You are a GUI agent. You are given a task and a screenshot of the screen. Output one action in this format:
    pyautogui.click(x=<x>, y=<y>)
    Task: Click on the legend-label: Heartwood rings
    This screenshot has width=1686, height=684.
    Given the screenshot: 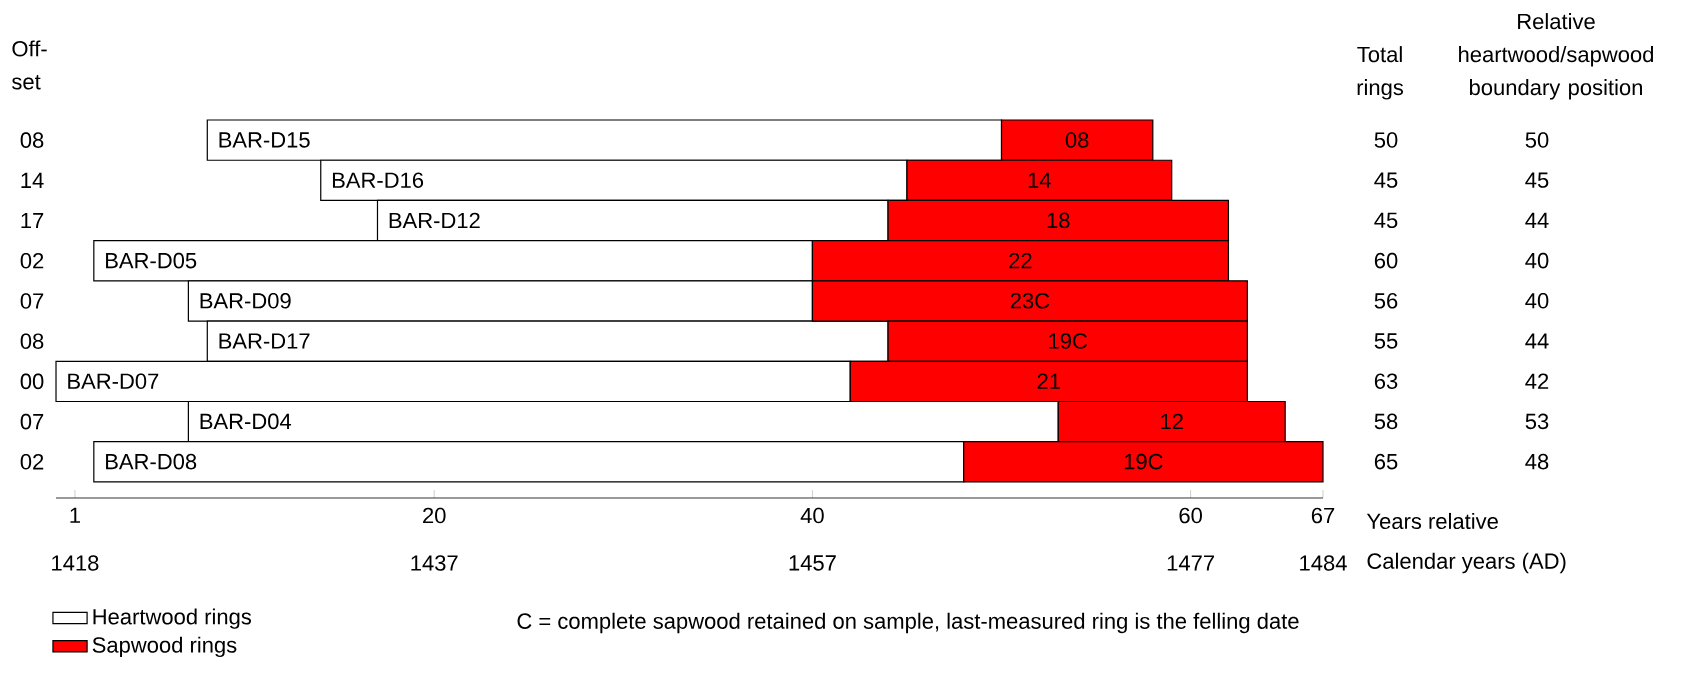 What is the action you would take?
    pyautogui.click(x=172, y=618)
    